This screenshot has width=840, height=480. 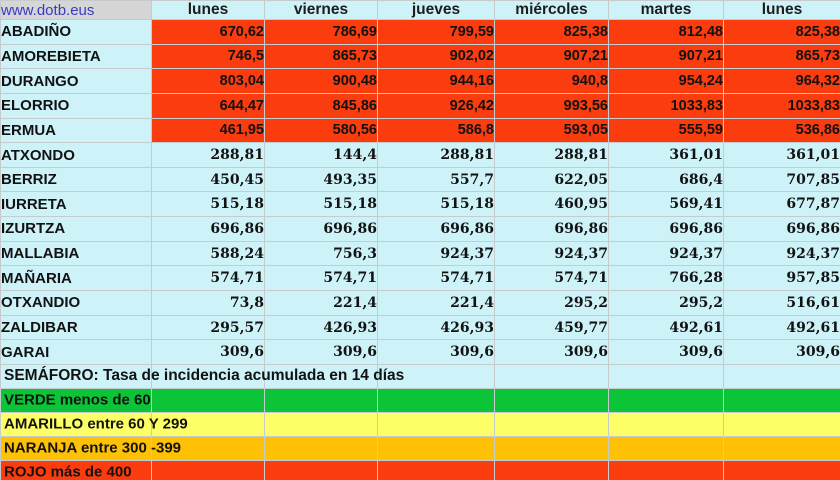 What do you see at coordinates (781, 278) in the screenshot?
I see `incidence-value-cell: 957,85` at bounding box center [781, 278].